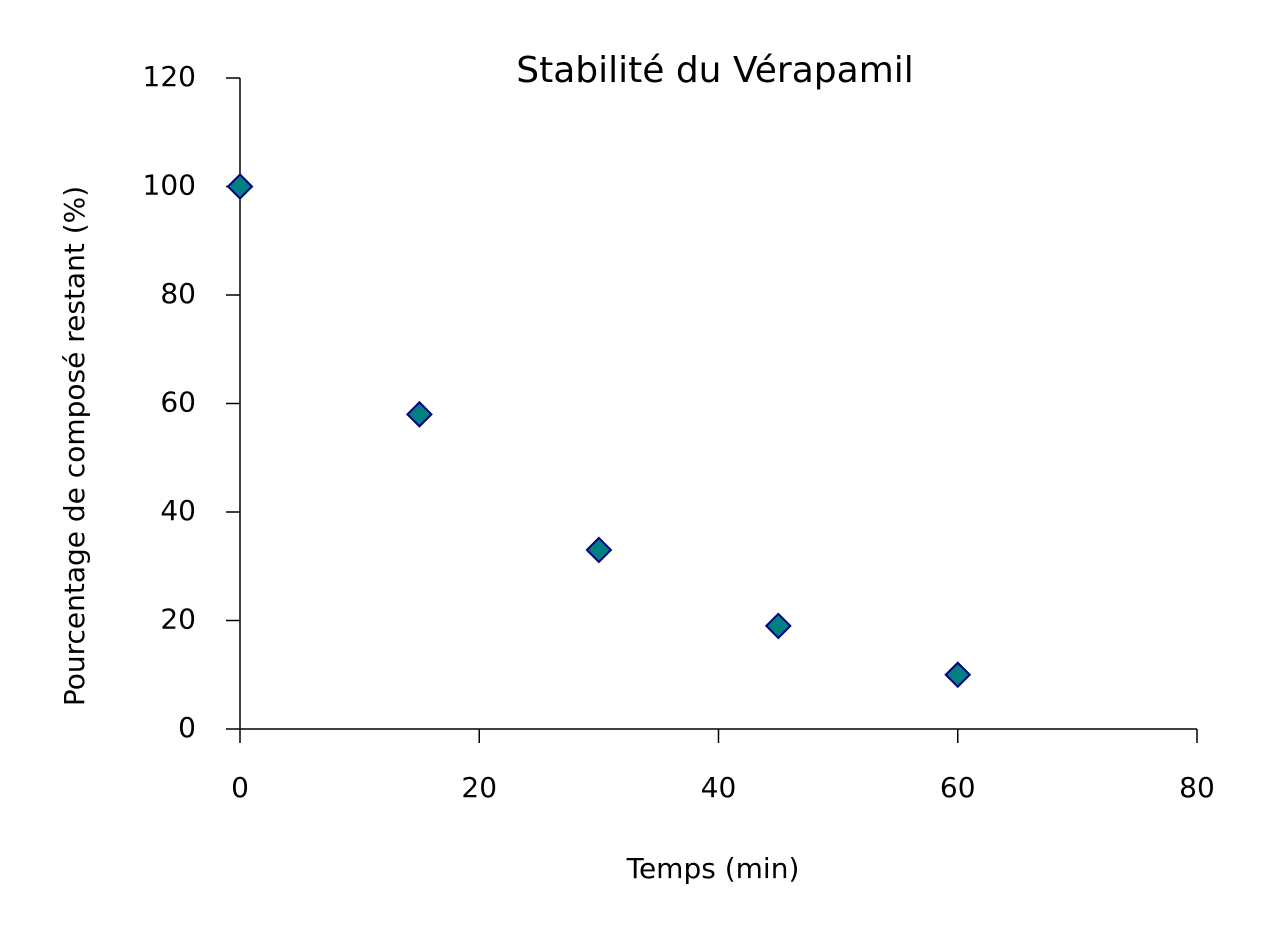  What do you see at coordinates (240, 787) in the screenshot?
I see `x-tick-label: 0` at bounding box center [240, 787].